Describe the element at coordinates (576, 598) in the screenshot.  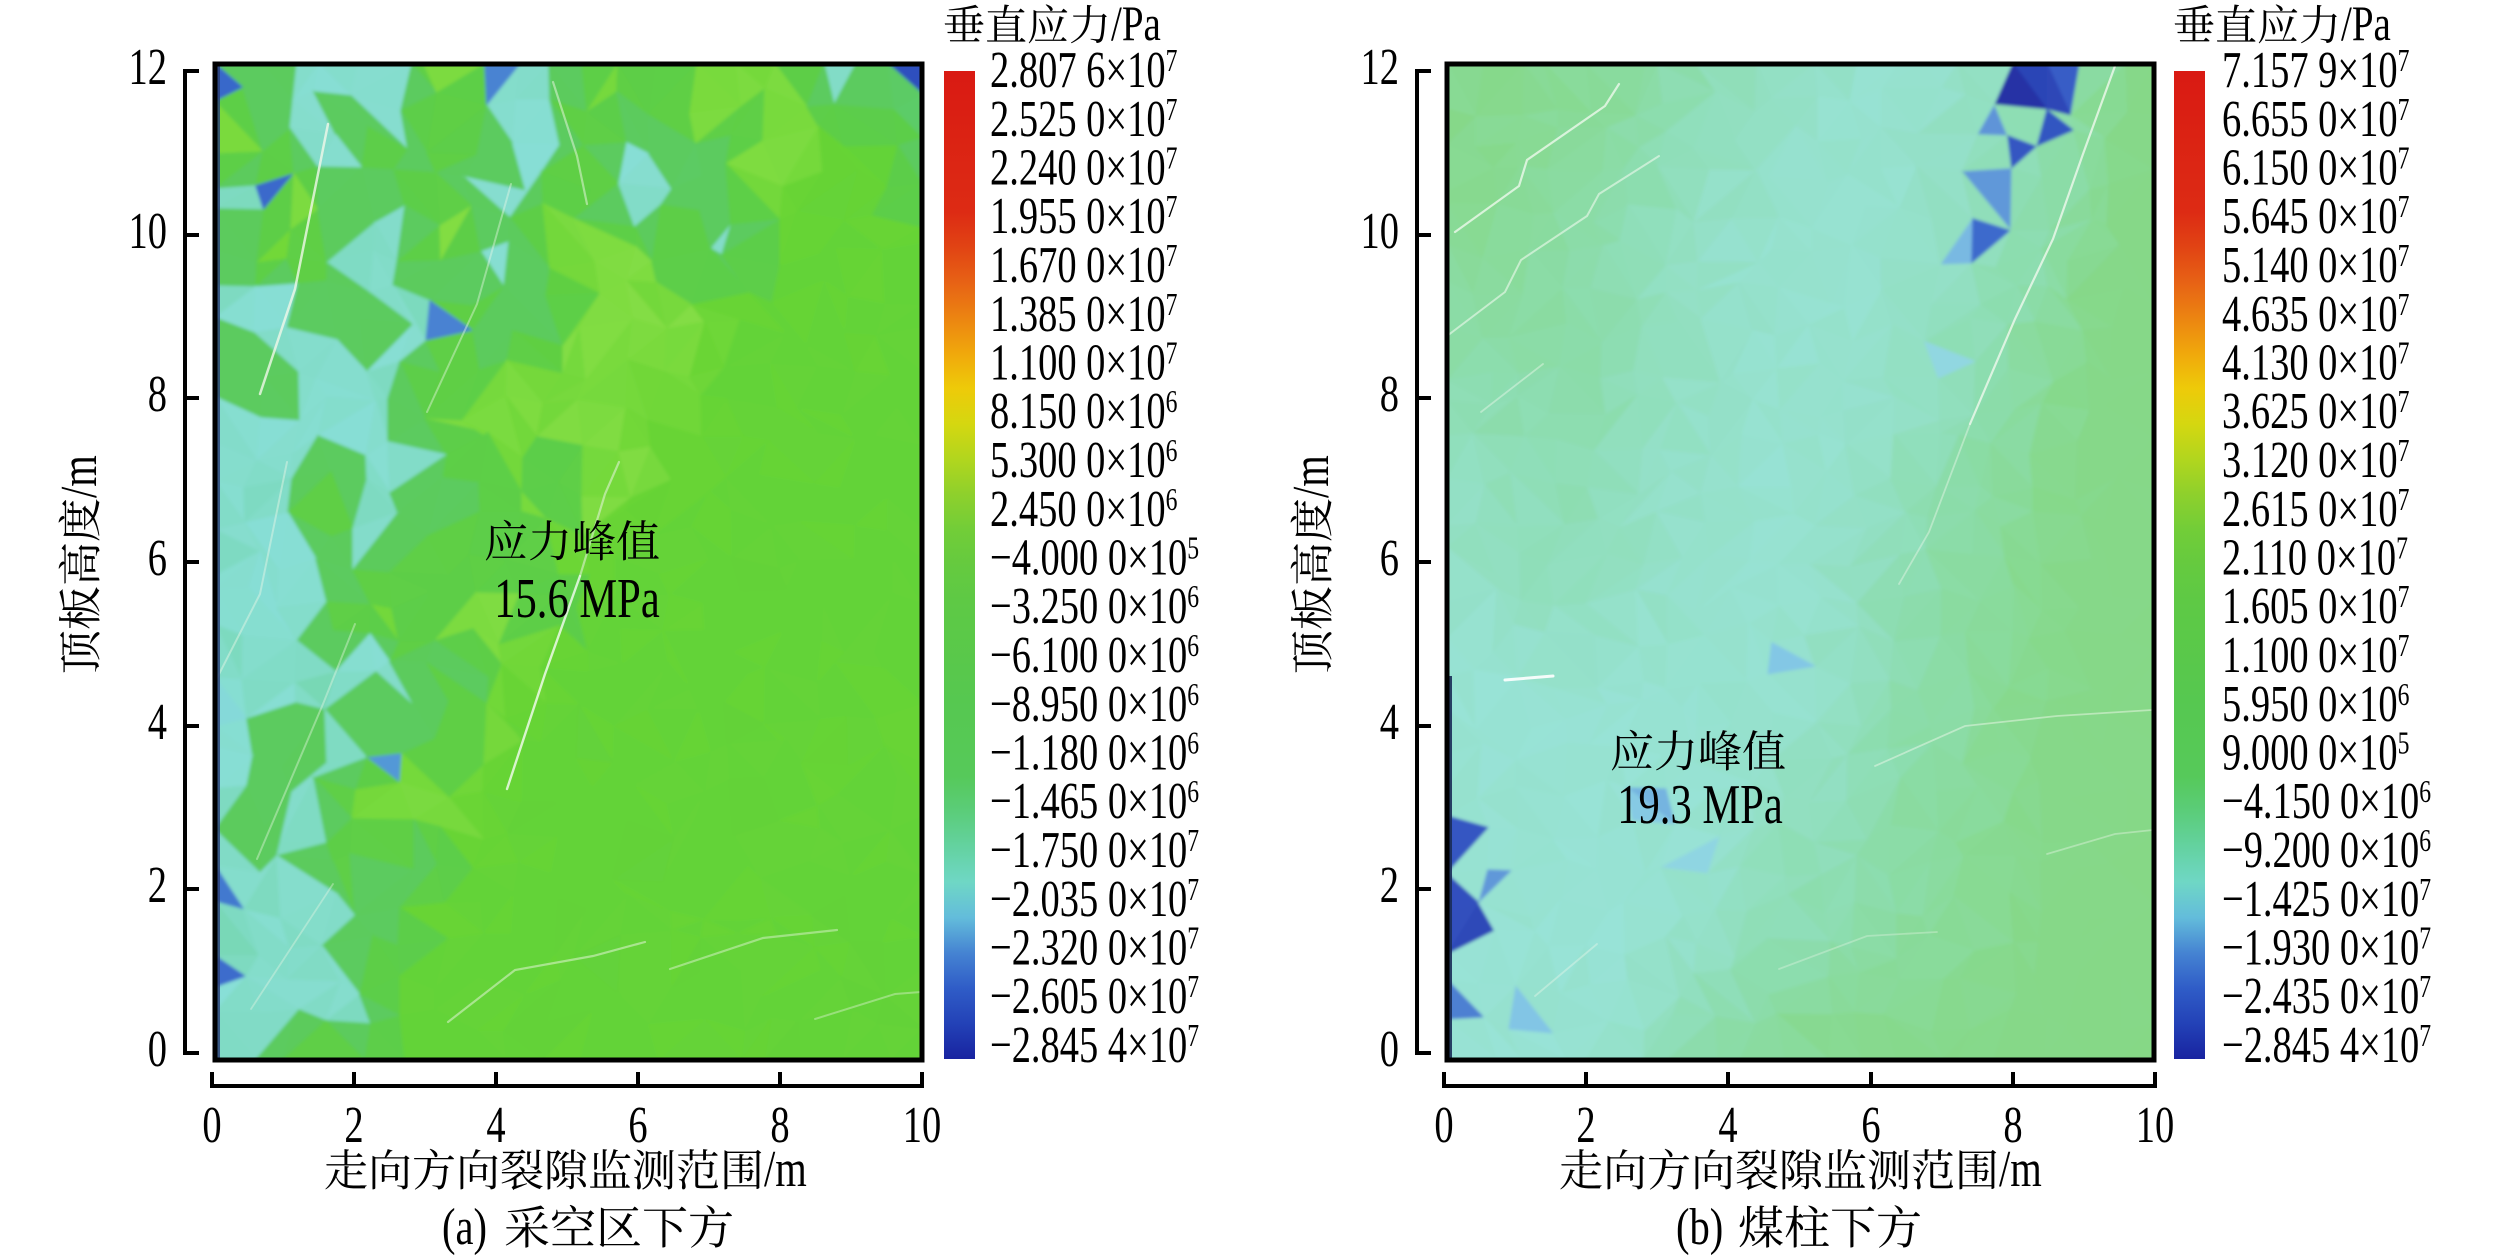
I see `svg-text: 15.6 MPa` at that location.